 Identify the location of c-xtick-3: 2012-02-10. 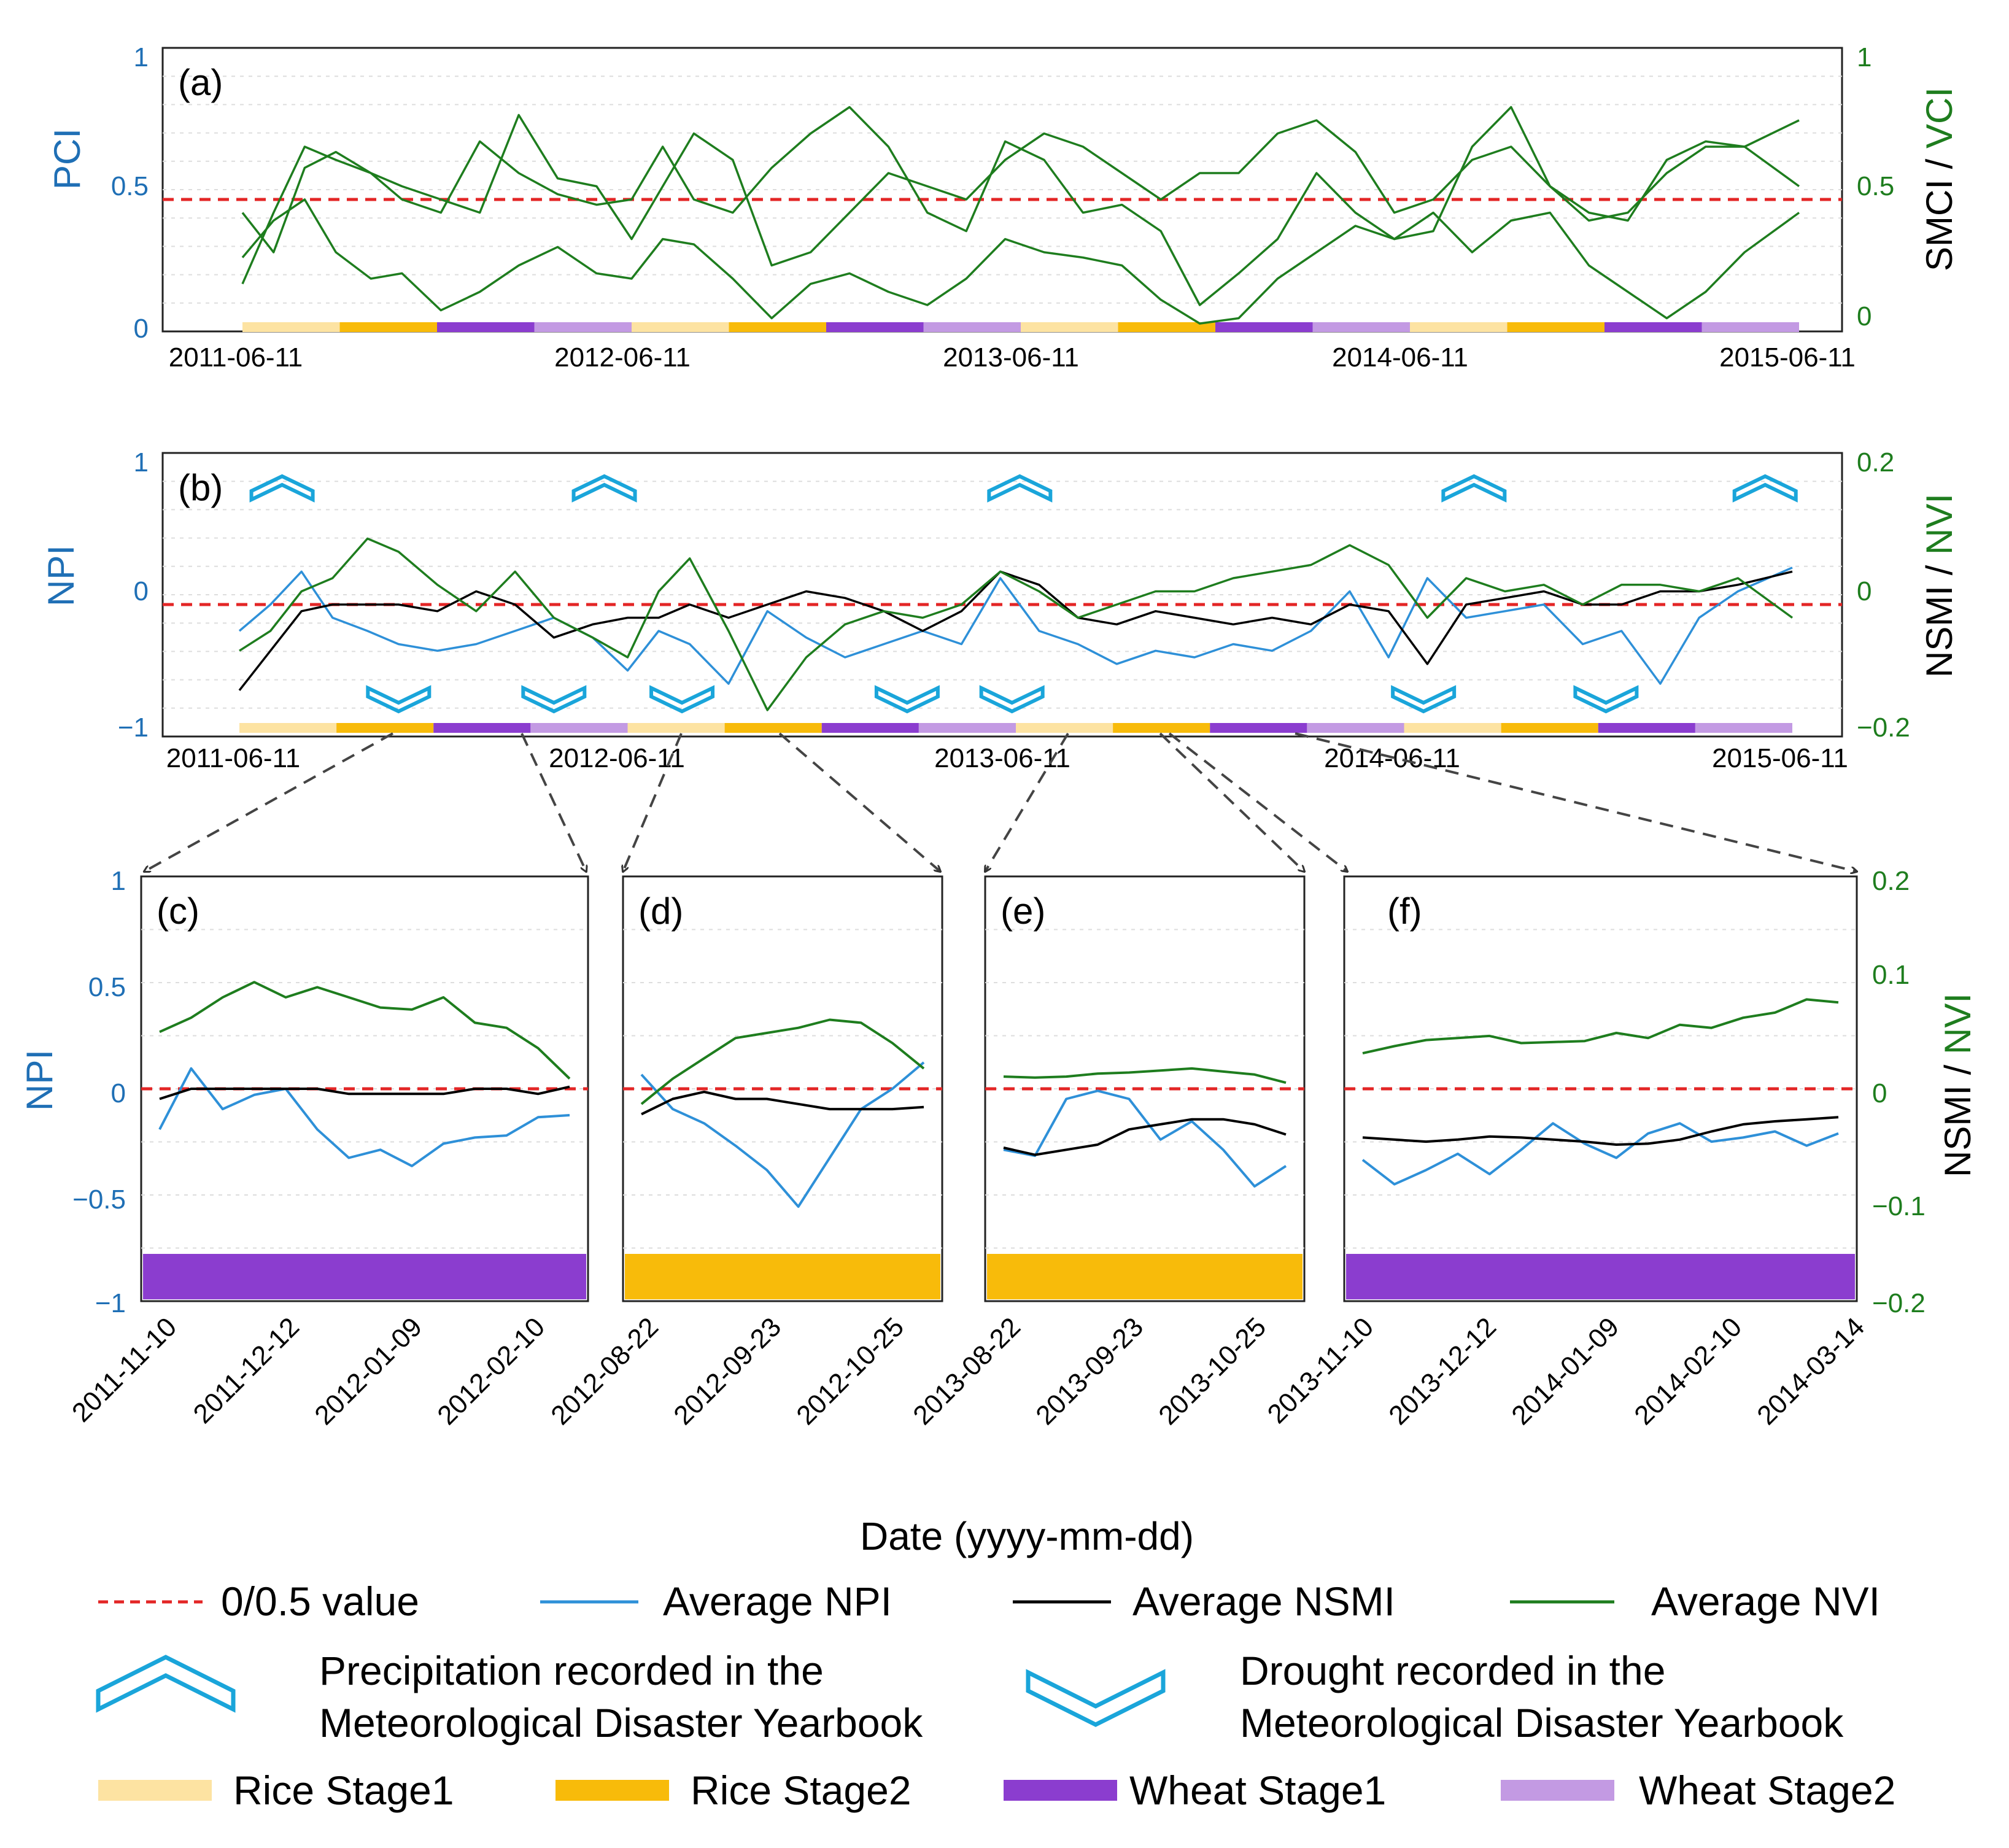
(491, 1371).